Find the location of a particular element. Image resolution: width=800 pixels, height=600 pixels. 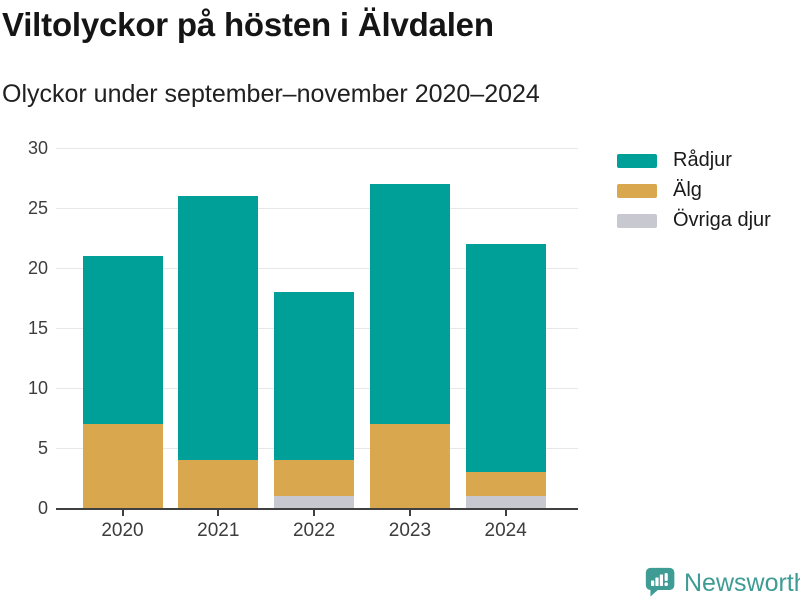

y-axis-tick-label: 30 is located at coordinates (37, 148).